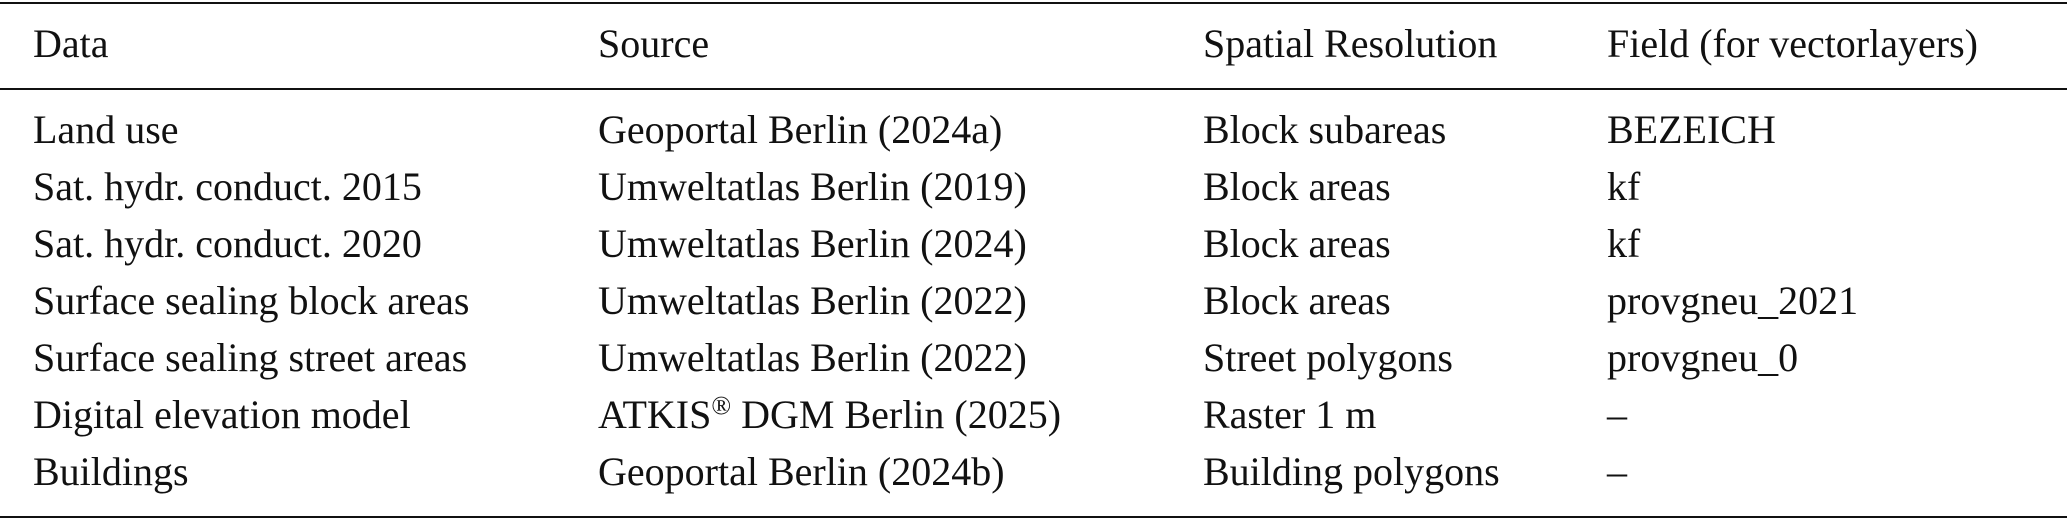 The height and width of the screenshot is (521, 2067). I want to click on cell: Umweltatlas Berlin (2024), so click(812, 243).